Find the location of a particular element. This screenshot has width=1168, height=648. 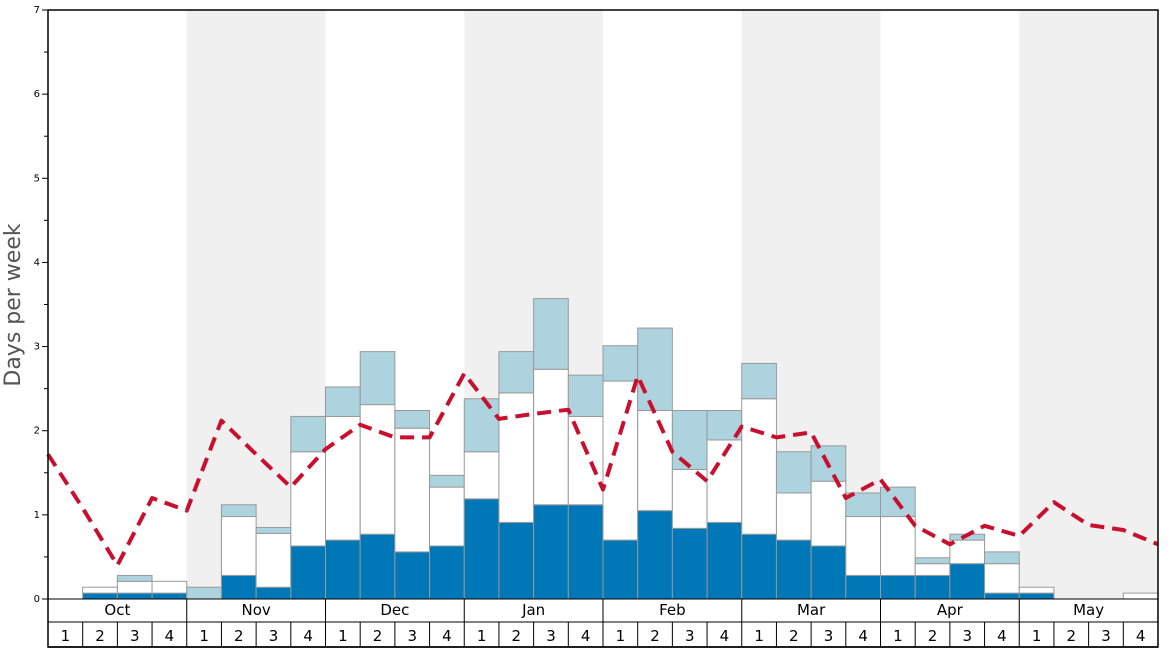

y-axis-label: Days per week is located at coordinates (13, 304).